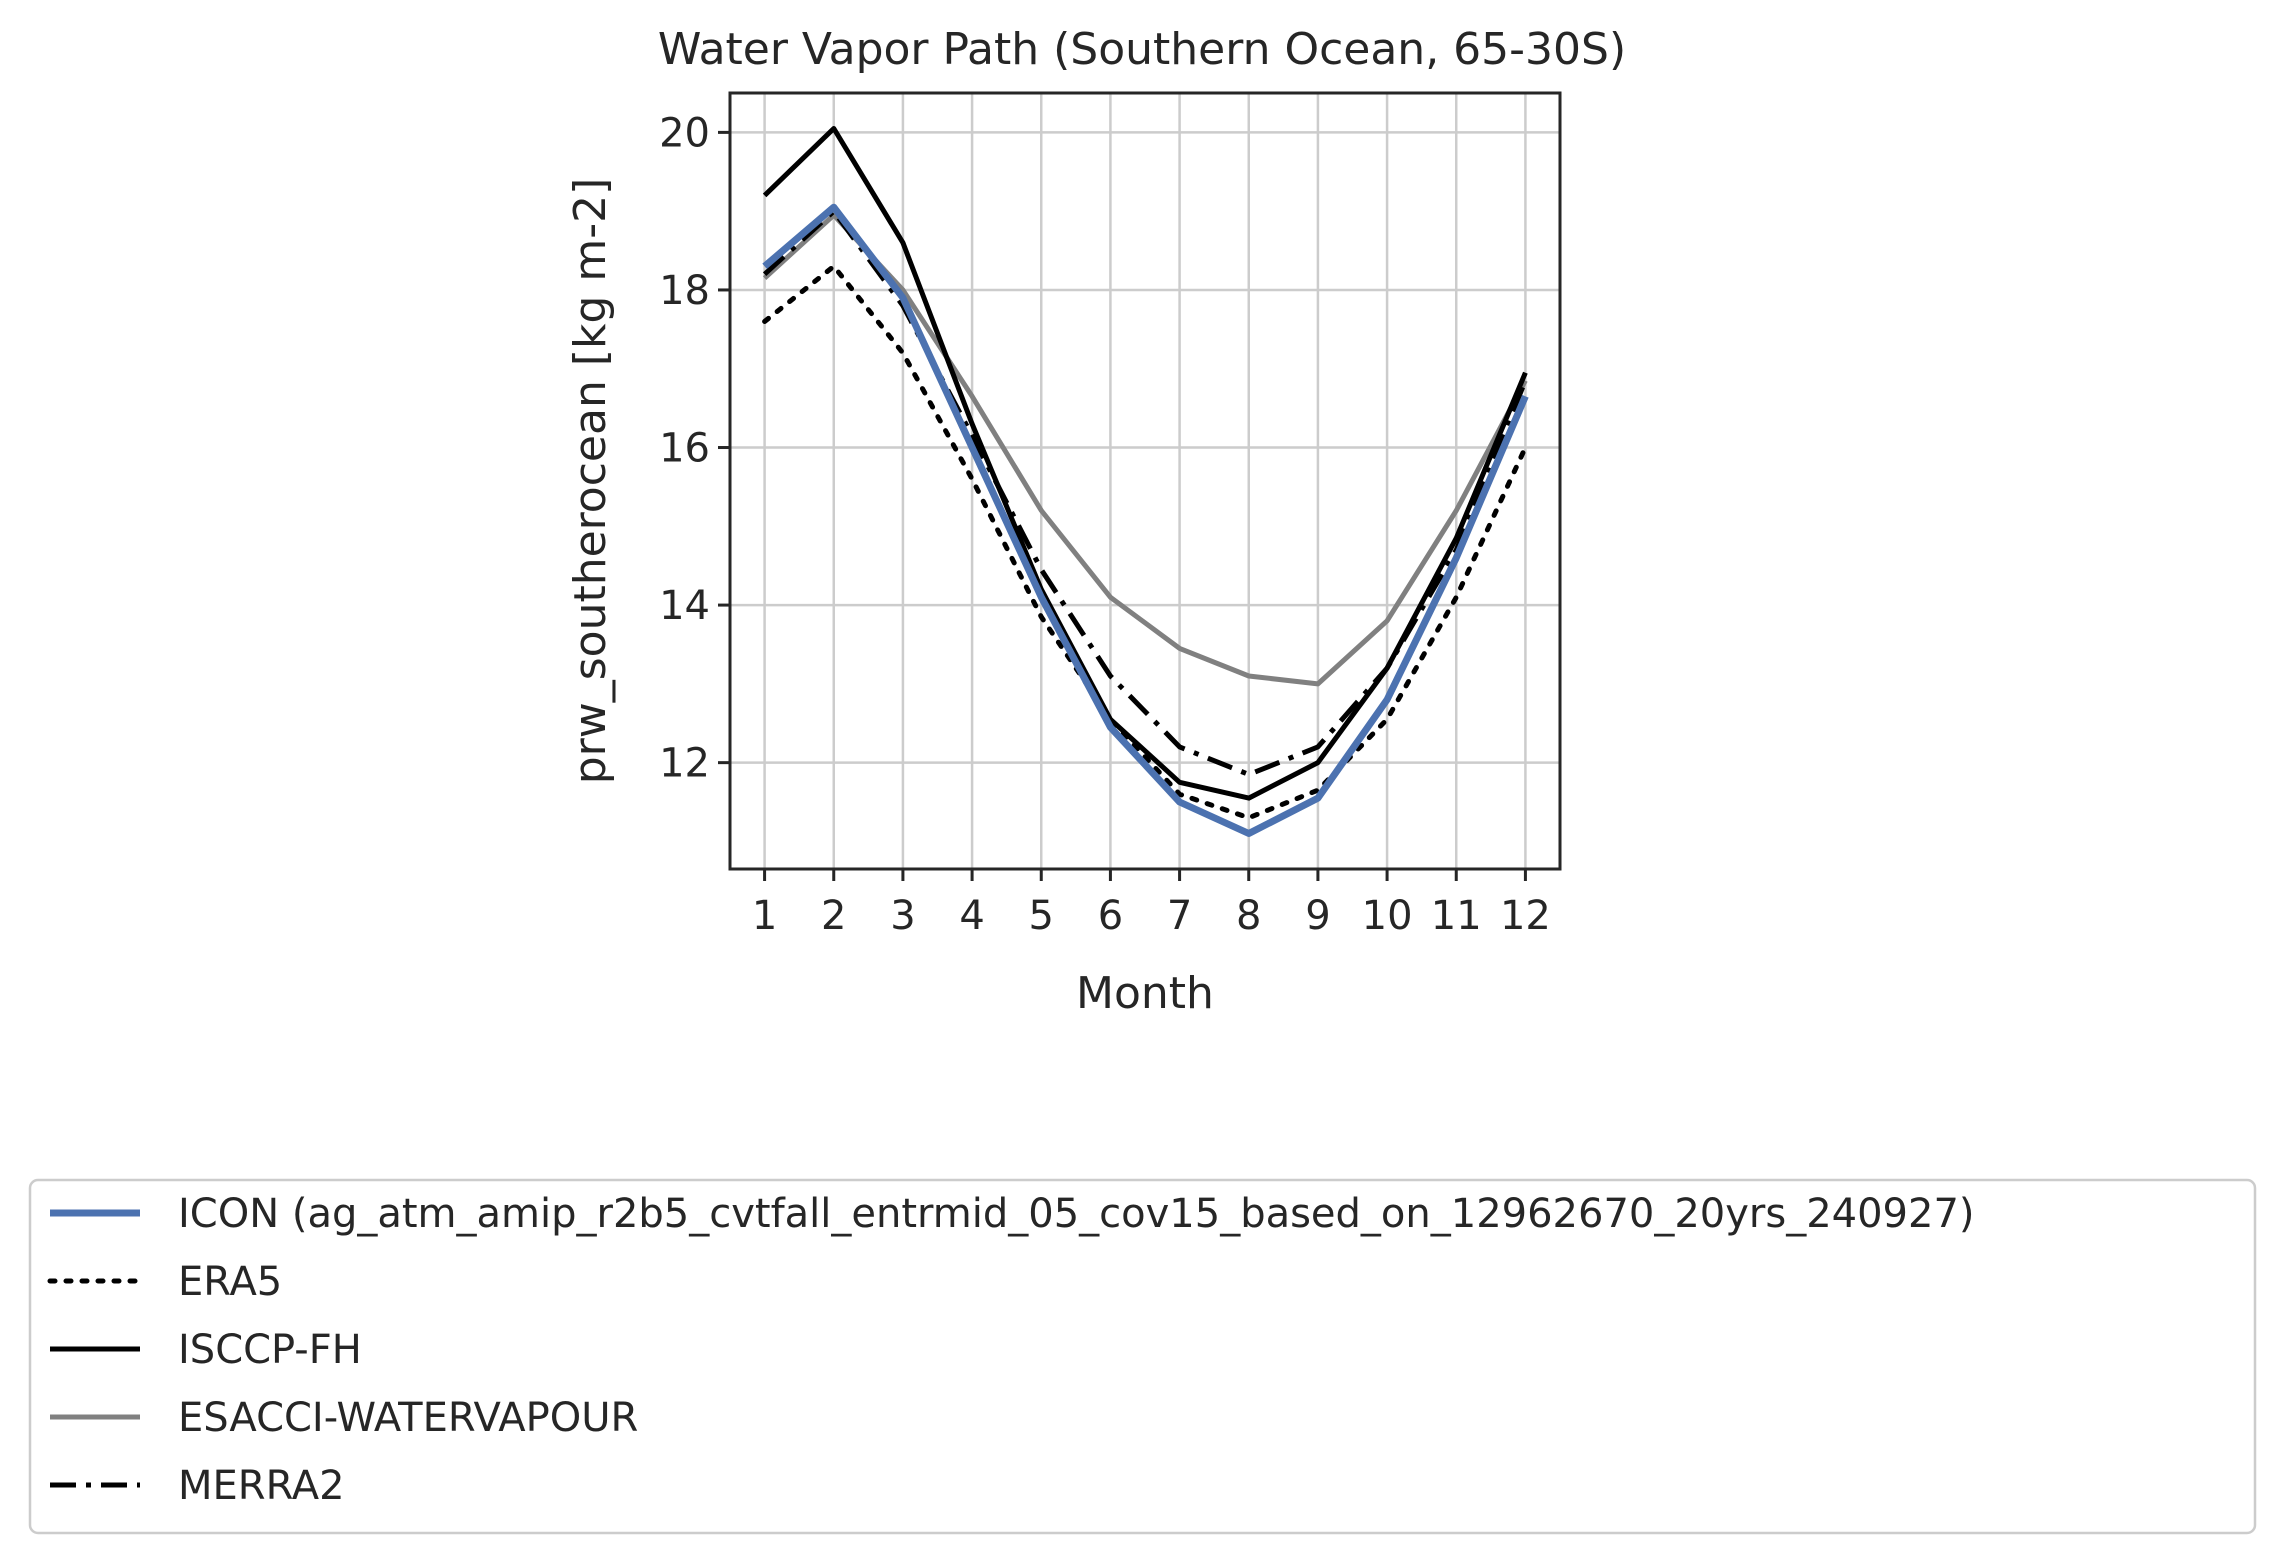 This screenshot has height=1563, width=2284. I want to click on series-line-era5, so click(1145, 542).